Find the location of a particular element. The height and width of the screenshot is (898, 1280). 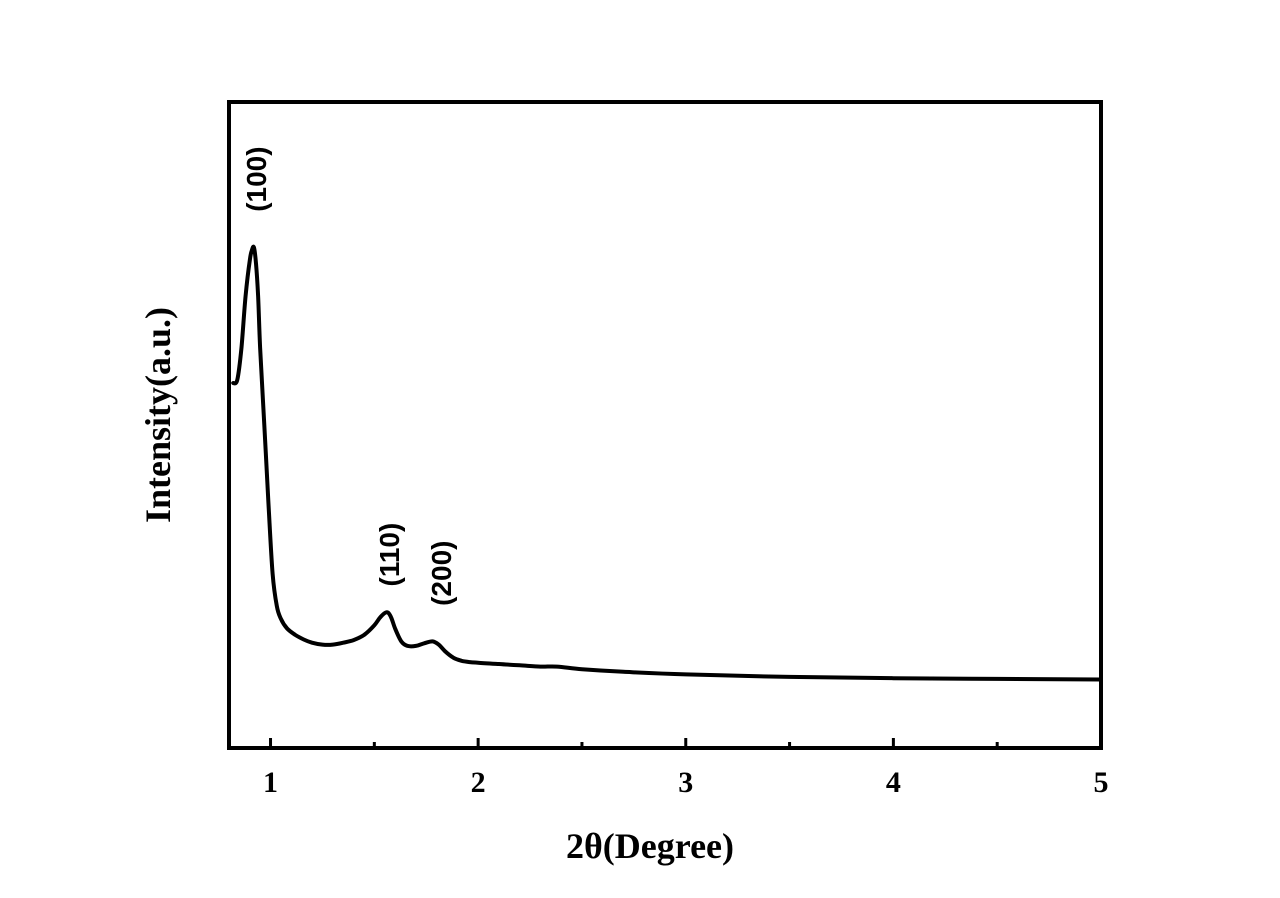

x-axis-tick-labels: 1 2 3 4 5 is located at coordinates (685, 782).